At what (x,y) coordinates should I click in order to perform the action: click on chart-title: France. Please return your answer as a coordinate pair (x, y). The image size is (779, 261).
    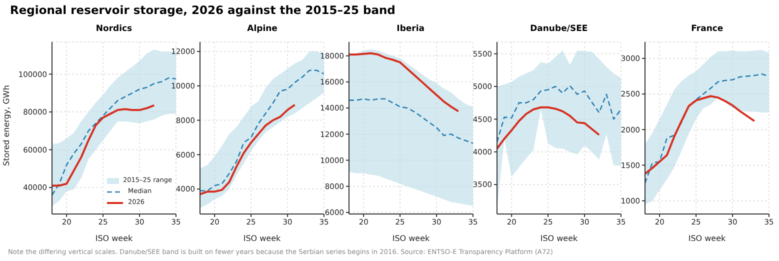
    Looking at the image, I should click on (707, 29).